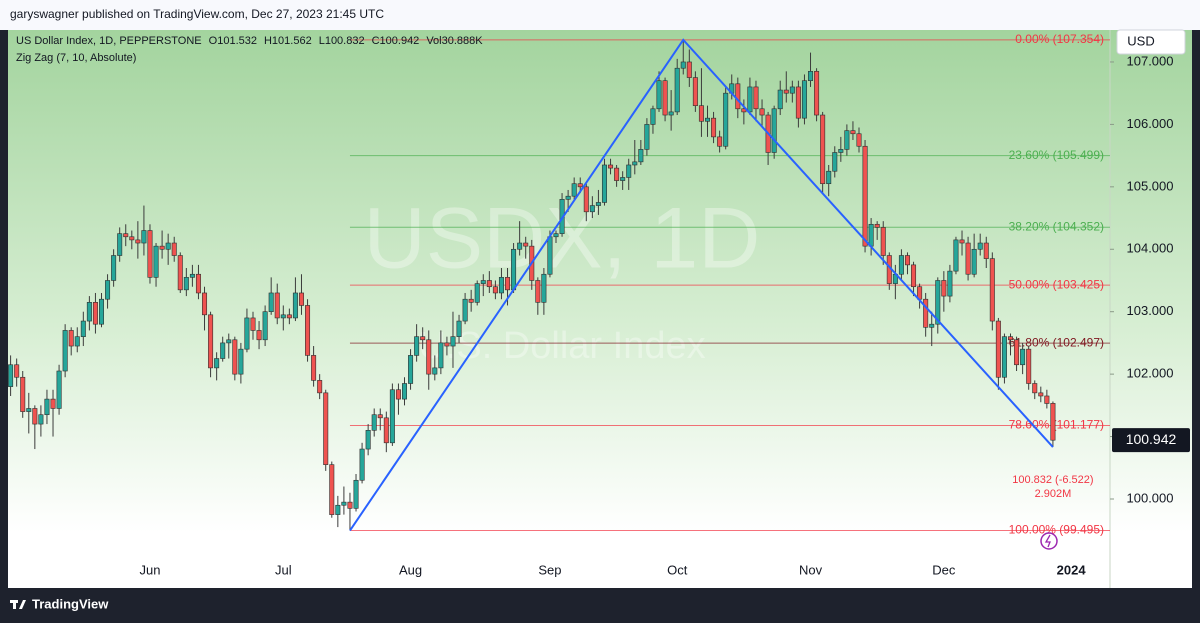  Describe the element at coordinates (1056, 530) in the screenshot. I see `fib-level-label: 100.00% (99.495)` at that location.